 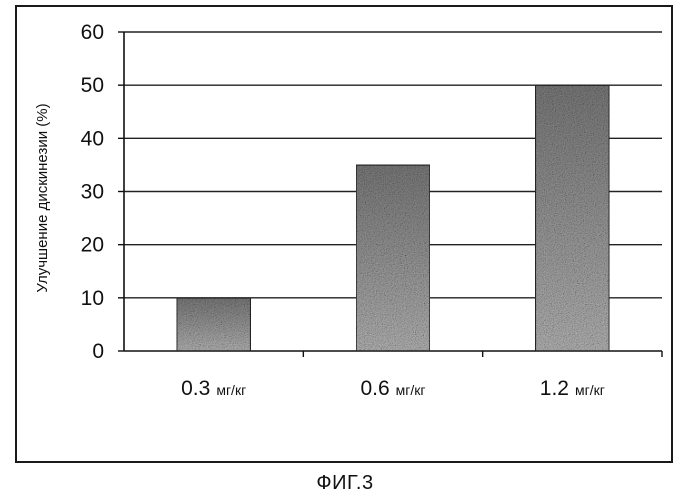 What do you see at coordinates (92, 32) in the screenshot?
I see `y-tick-label: 60` at bounding box center [92, 32].